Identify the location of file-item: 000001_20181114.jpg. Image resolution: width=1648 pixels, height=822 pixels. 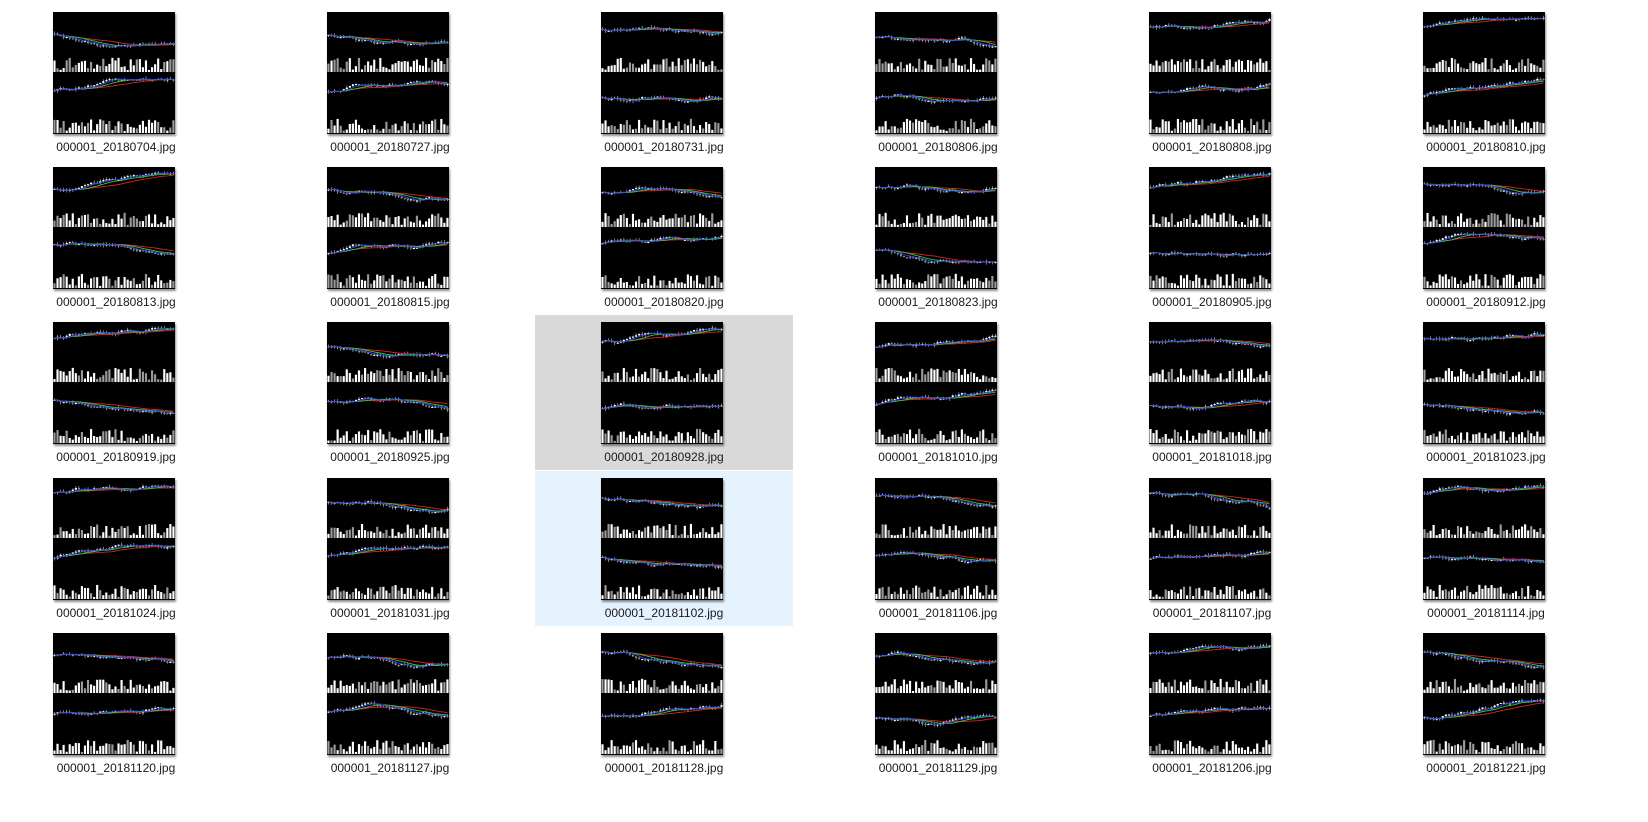
(1486, 548).